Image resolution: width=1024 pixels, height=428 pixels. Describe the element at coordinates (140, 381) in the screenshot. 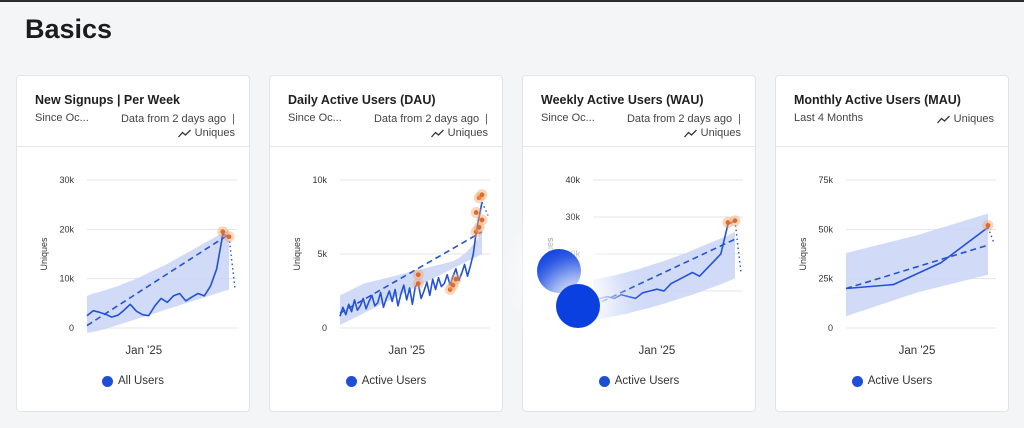

I see `legend-label: All Users` at that location.